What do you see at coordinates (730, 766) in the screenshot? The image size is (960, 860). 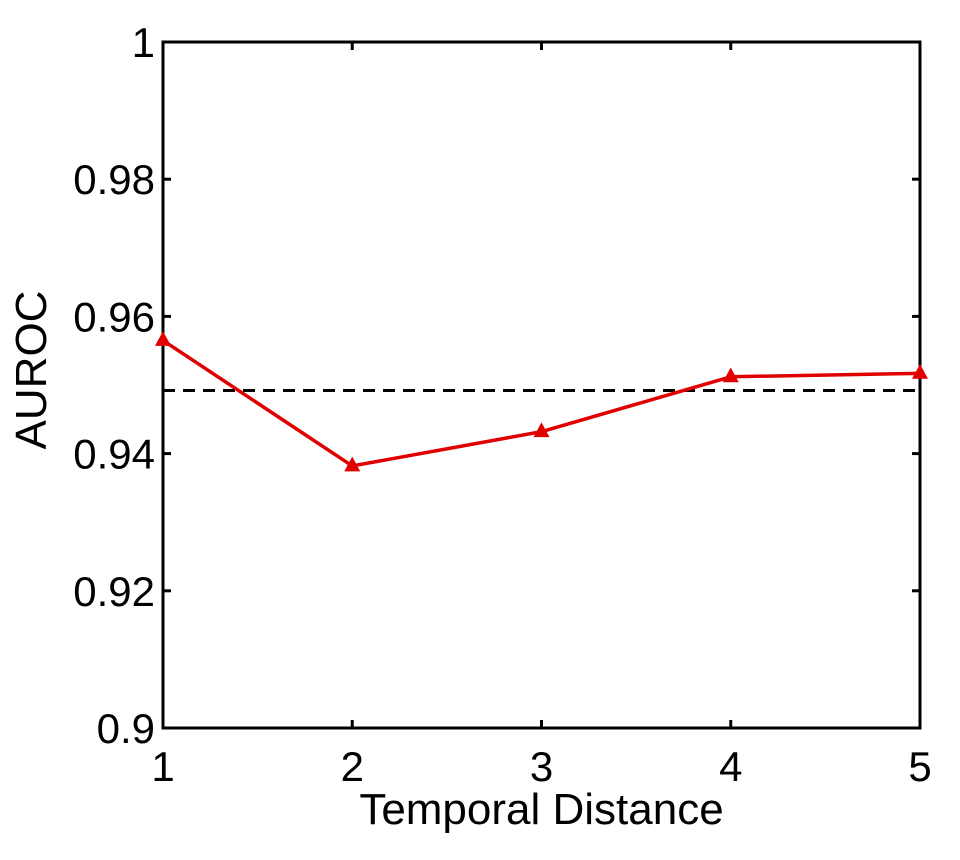 I see `x-tick-label: 4` at bounding box center [730, 766].